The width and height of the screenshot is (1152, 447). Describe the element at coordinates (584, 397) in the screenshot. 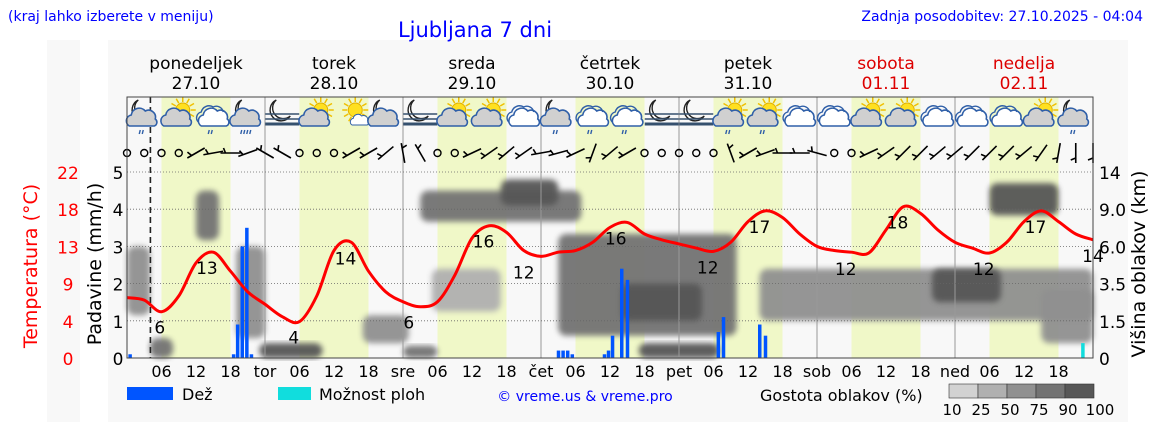

I see `credit-link: © vreme.us & vreme.pro` at that location.